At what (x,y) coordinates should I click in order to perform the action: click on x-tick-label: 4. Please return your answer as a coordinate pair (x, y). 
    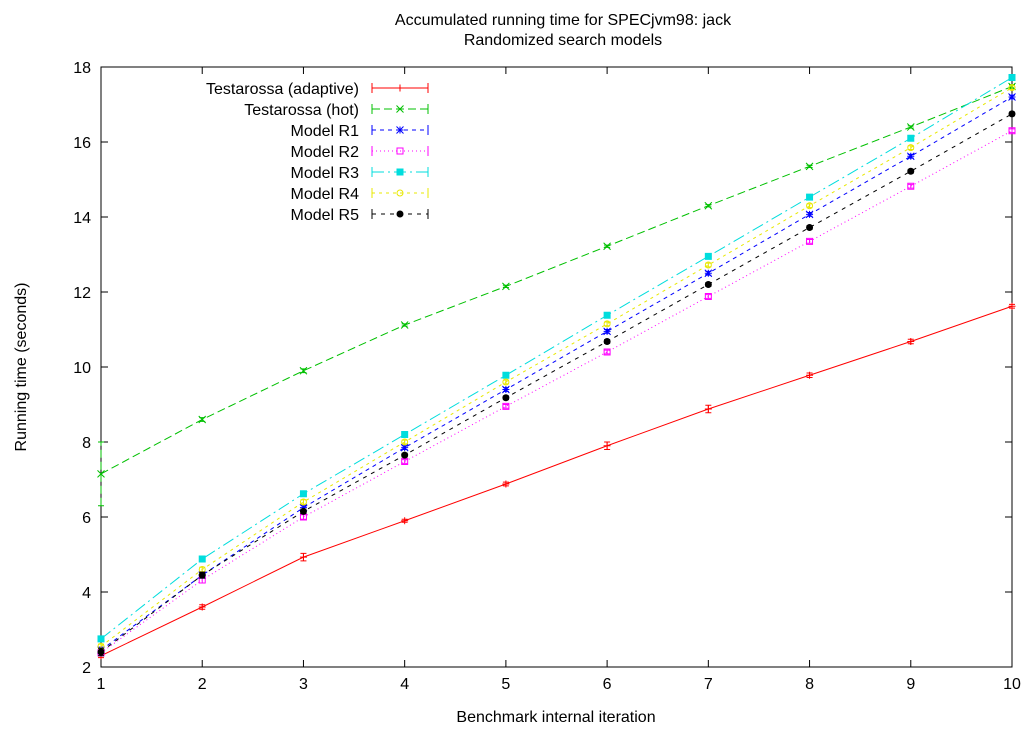
    Looking at the image, I should click on (404, 684).